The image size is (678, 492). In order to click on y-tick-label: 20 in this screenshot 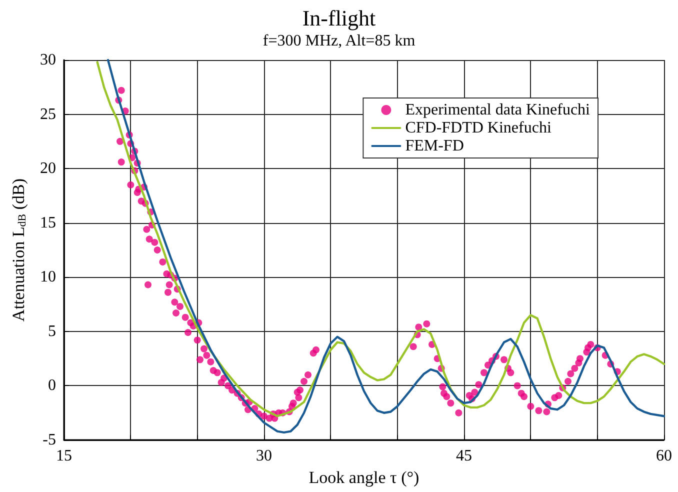, I will do `click(48, 169)`.